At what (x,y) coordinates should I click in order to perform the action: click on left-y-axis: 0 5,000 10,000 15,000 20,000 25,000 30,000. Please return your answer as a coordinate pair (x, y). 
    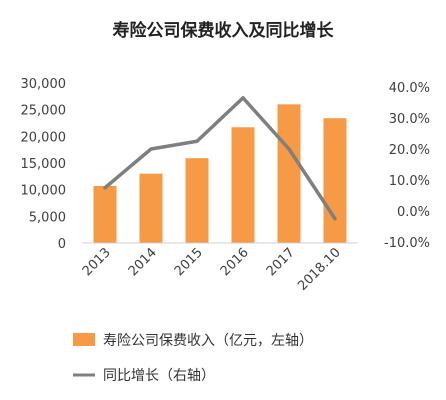
    Looking at the image, I should click on (44, 164).